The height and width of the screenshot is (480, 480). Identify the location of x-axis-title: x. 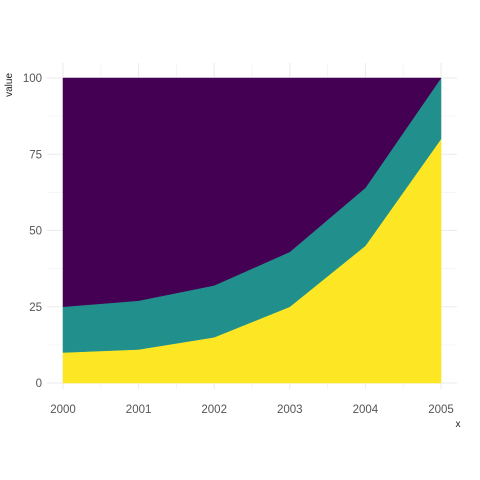
(458, 424).